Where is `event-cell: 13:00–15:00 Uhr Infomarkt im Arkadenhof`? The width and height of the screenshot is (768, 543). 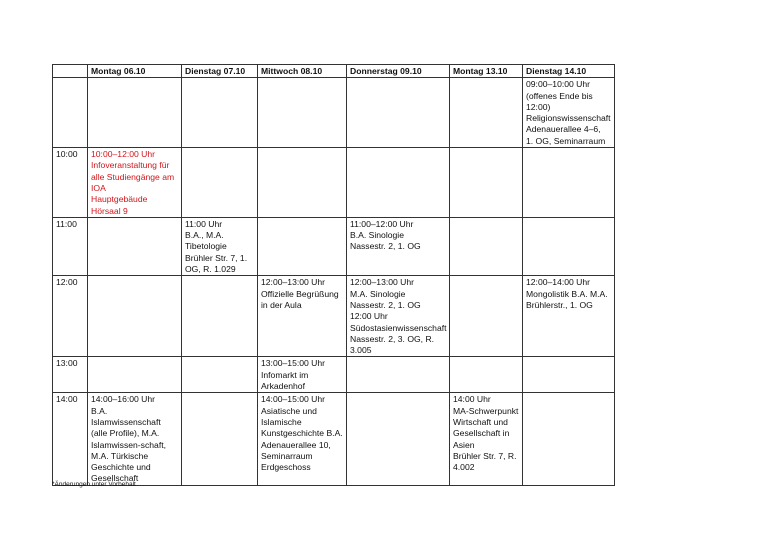 event-cell: 13:00–15:00 Uhr Infomarkt im Arkadenhof is located at coordinates (302, 375).